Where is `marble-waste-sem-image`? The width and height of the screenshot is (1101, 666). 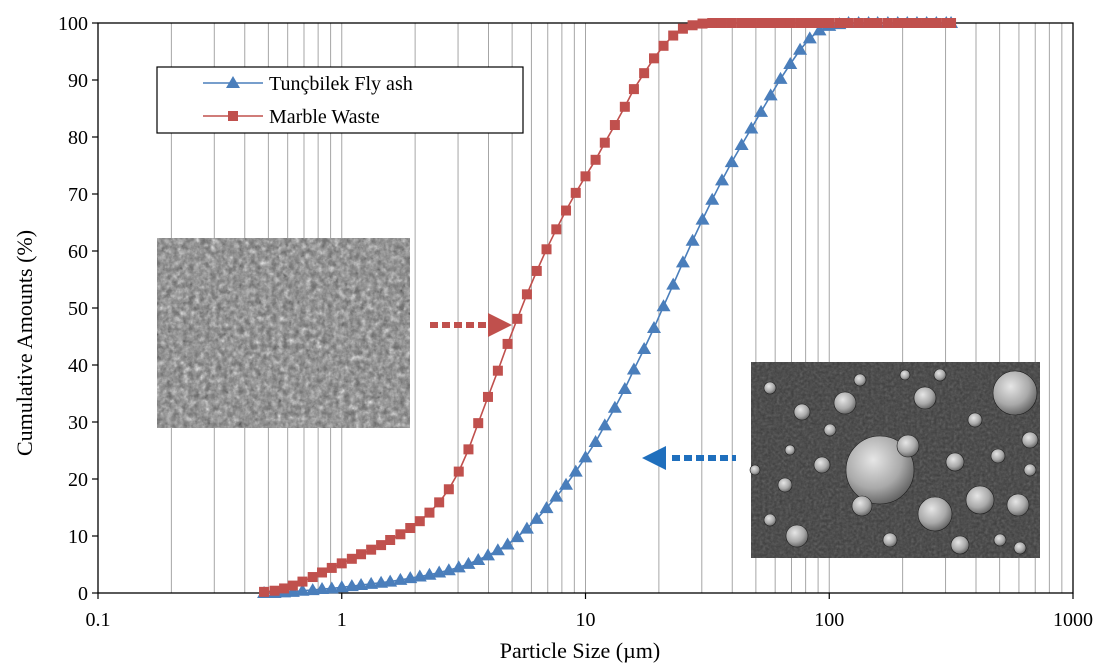
marble-waste-sem-image is located at coordinates (283, 333).